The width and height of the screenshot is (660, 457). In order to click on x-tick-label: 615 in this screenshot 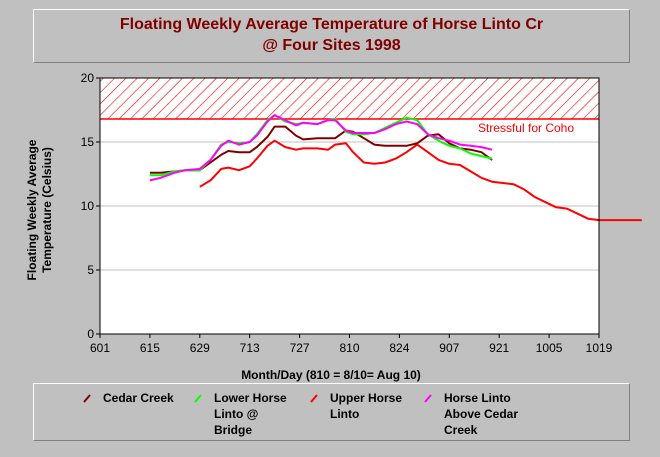, I will do `click(150, 348)`.